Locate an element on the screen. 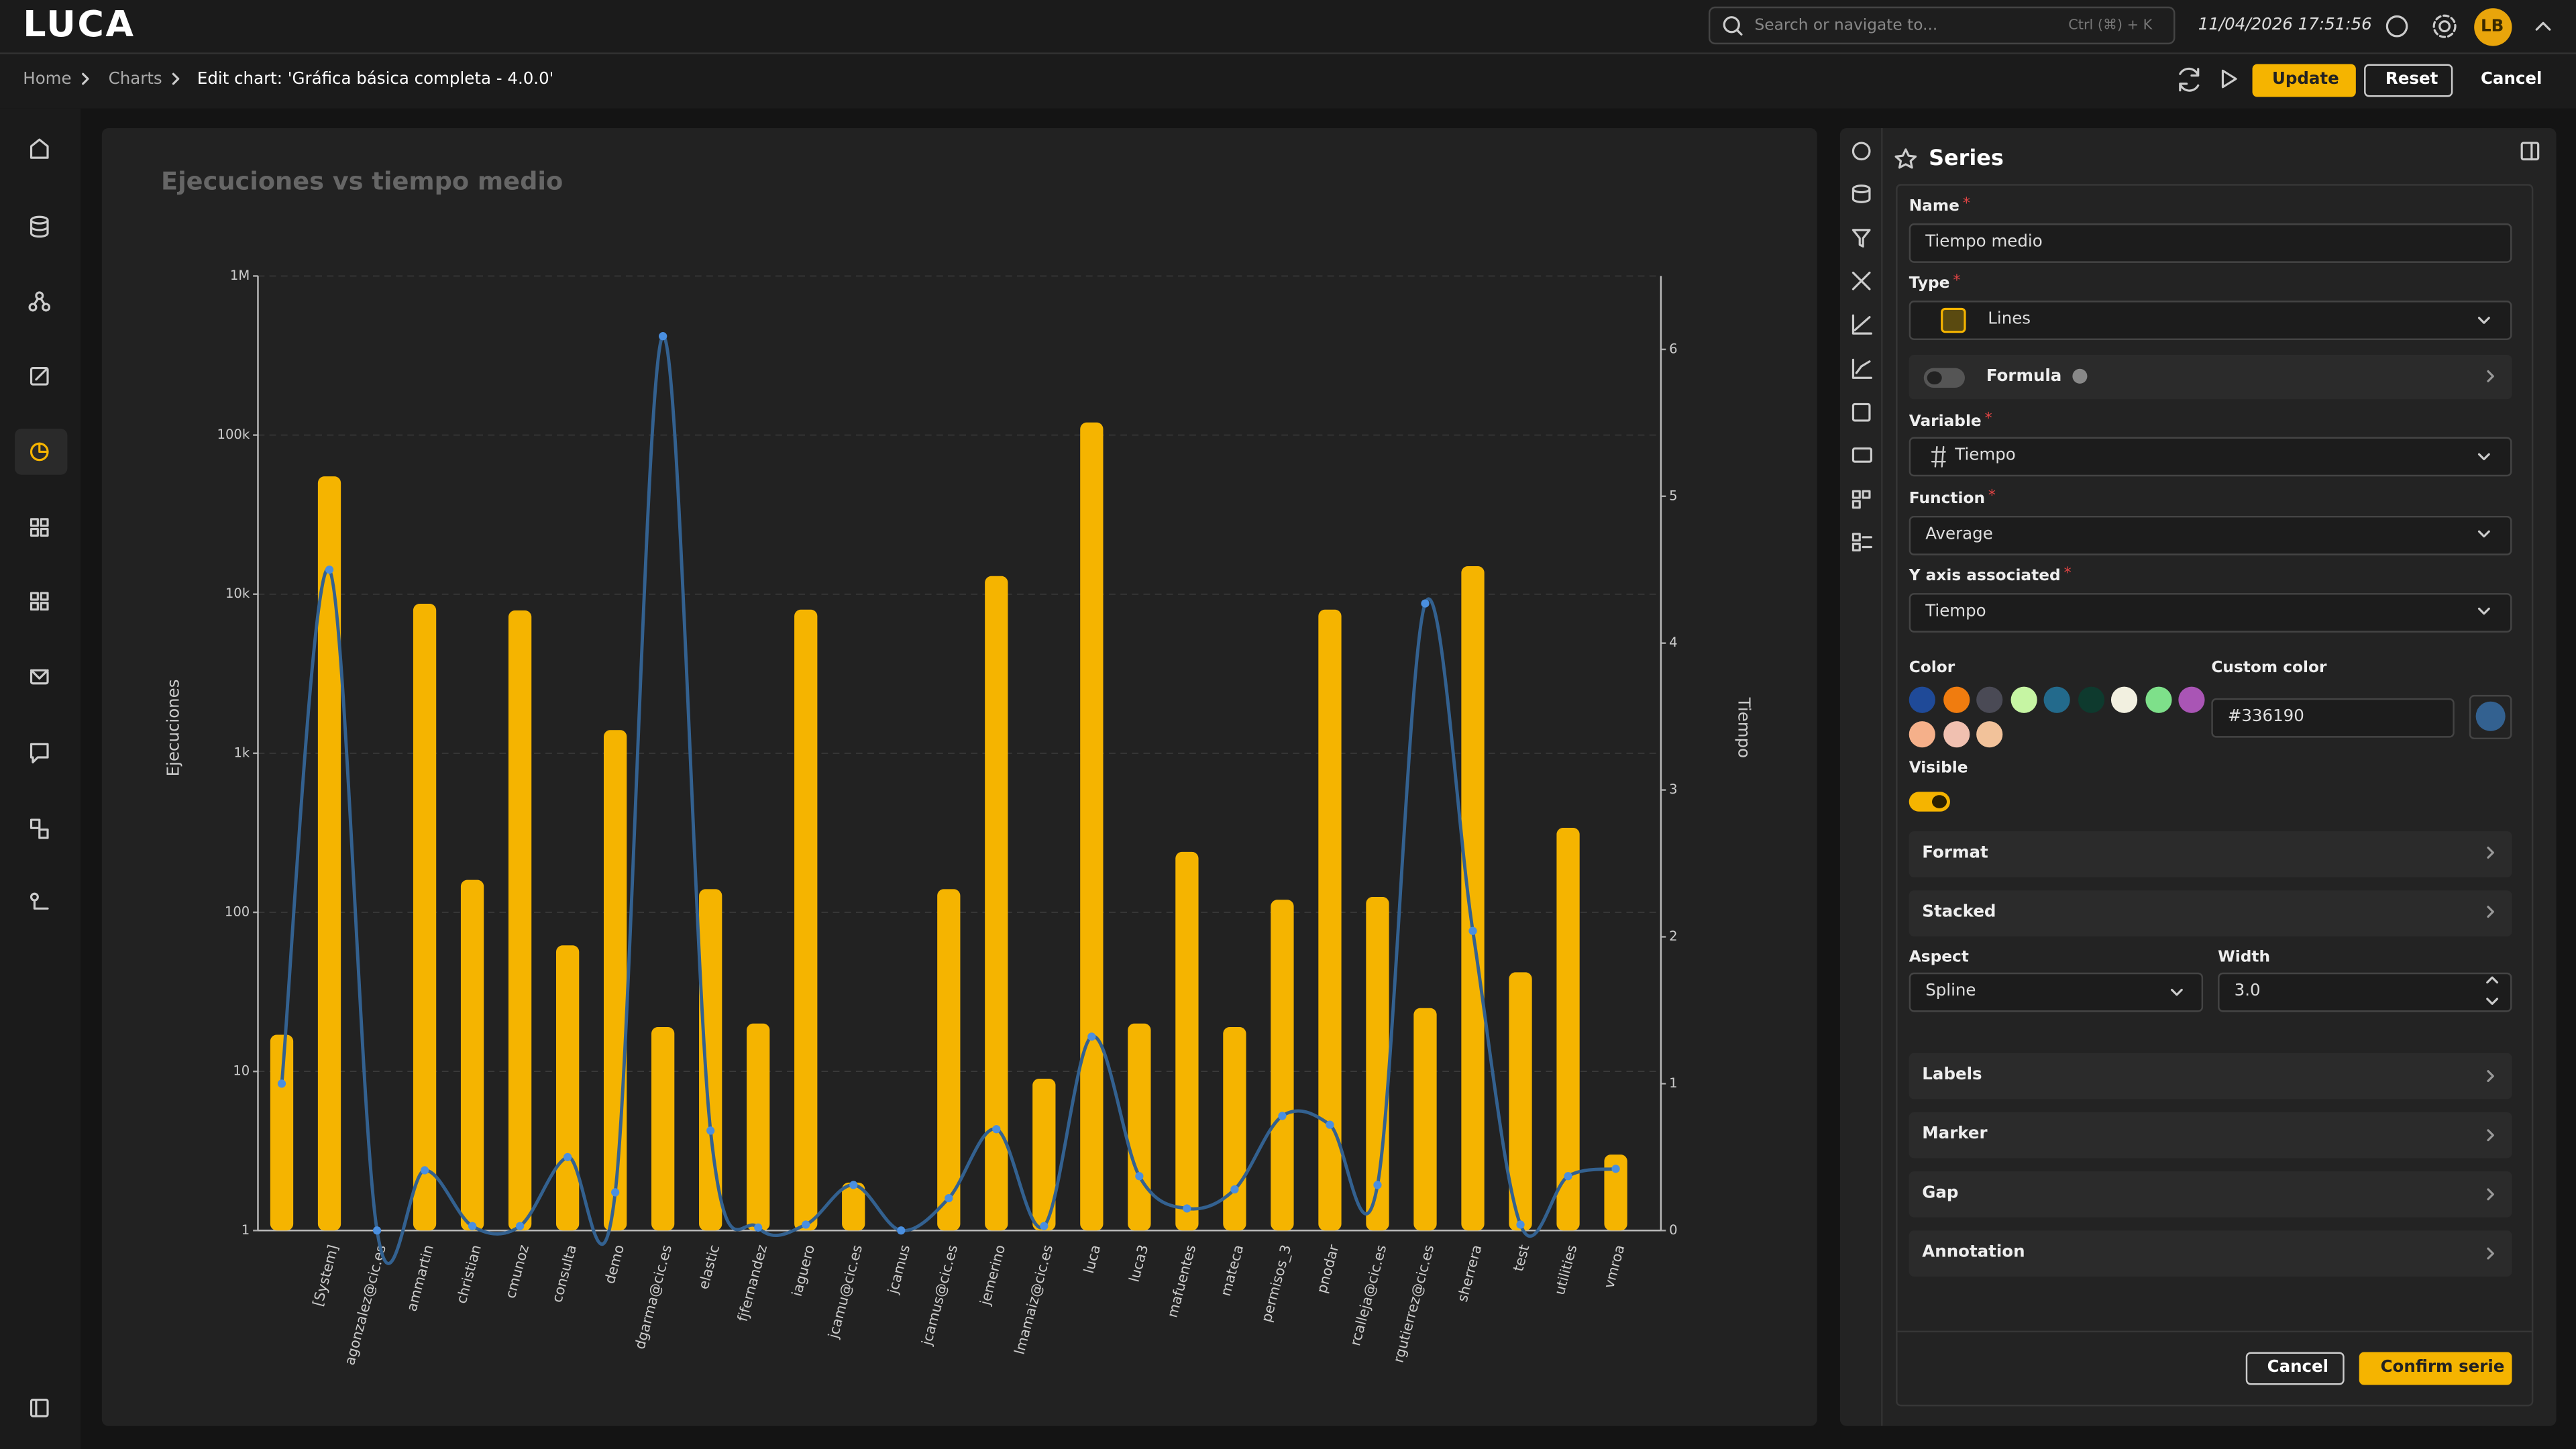 This screenshot has width=2576, height=1449. section-label: Labels is located at coordinates (1952, 1075).